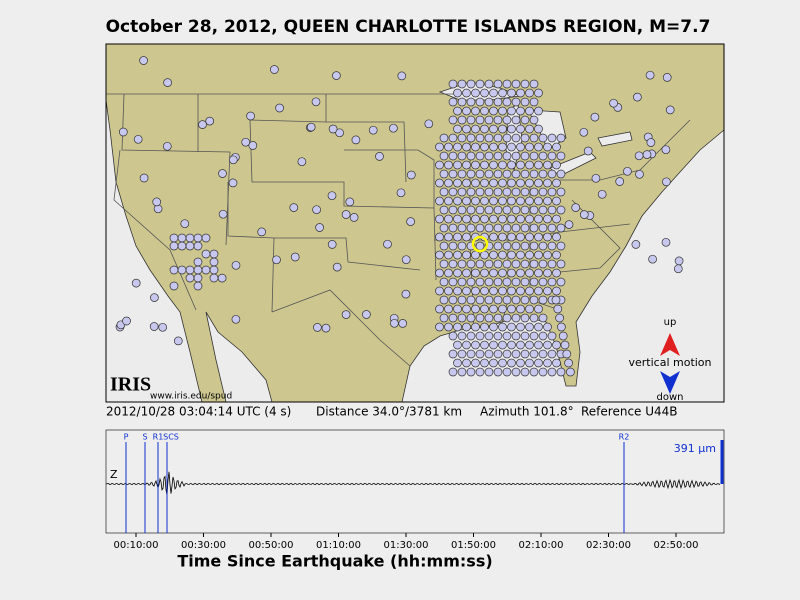 This screenshot has width=800, height=600. I want to click on x-tick-label: 02:30:00, so click(608, 545).